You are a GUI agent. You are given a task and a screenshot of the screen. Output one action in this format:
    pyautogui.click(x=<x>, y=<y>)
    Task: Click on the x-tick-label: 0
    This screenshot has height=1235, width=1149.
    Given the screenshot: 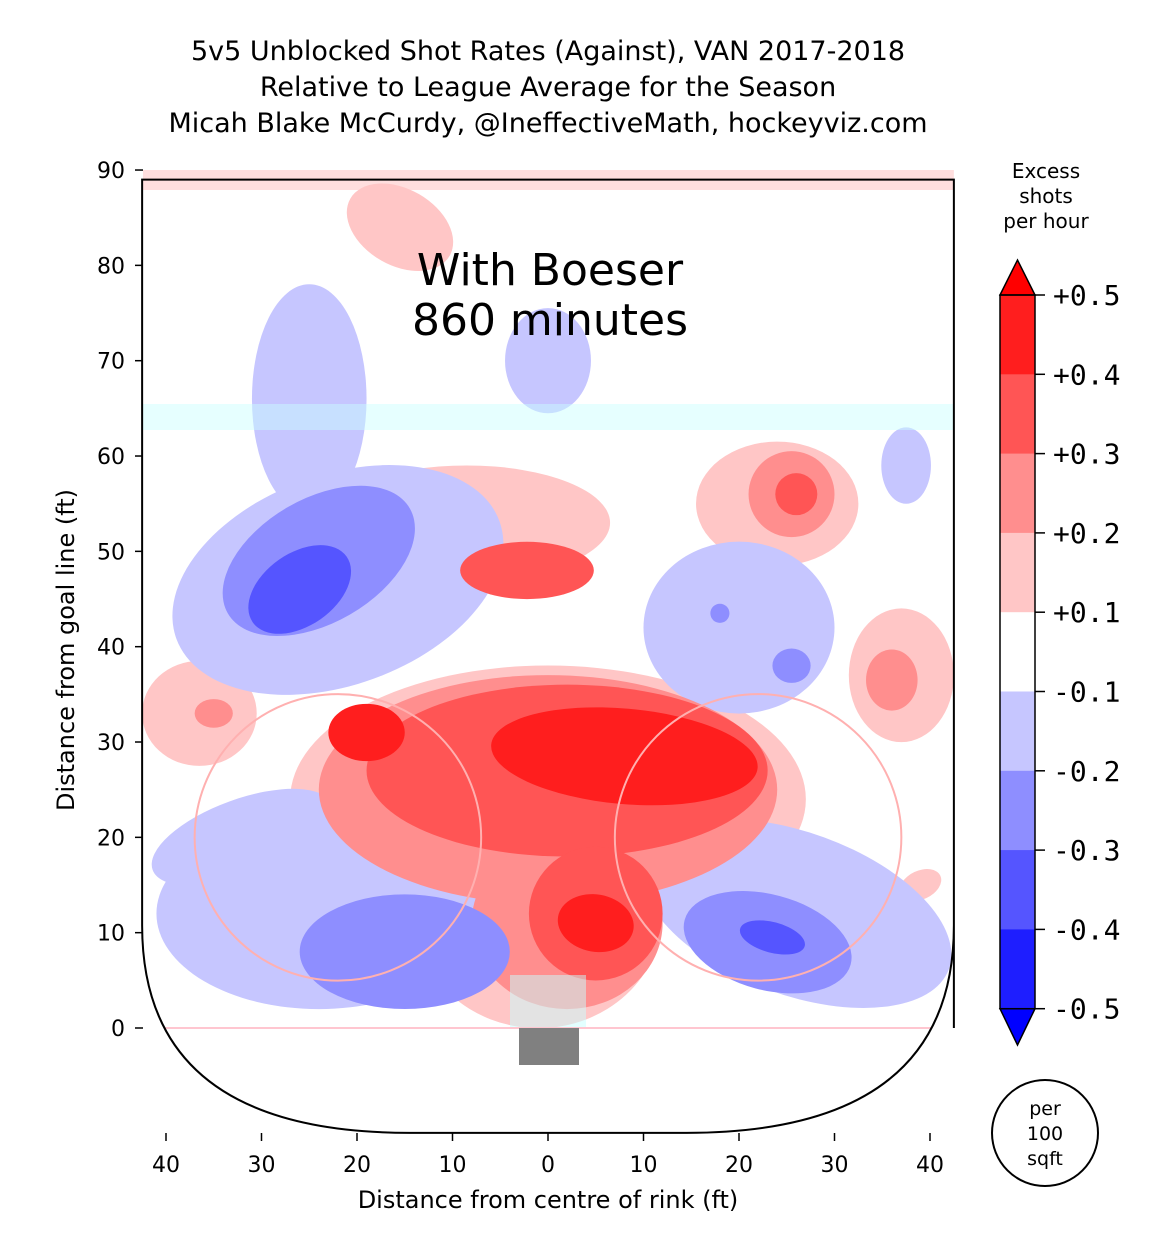 What is the action you would take?
    pyautogui.click(x=548, y=1165)
    